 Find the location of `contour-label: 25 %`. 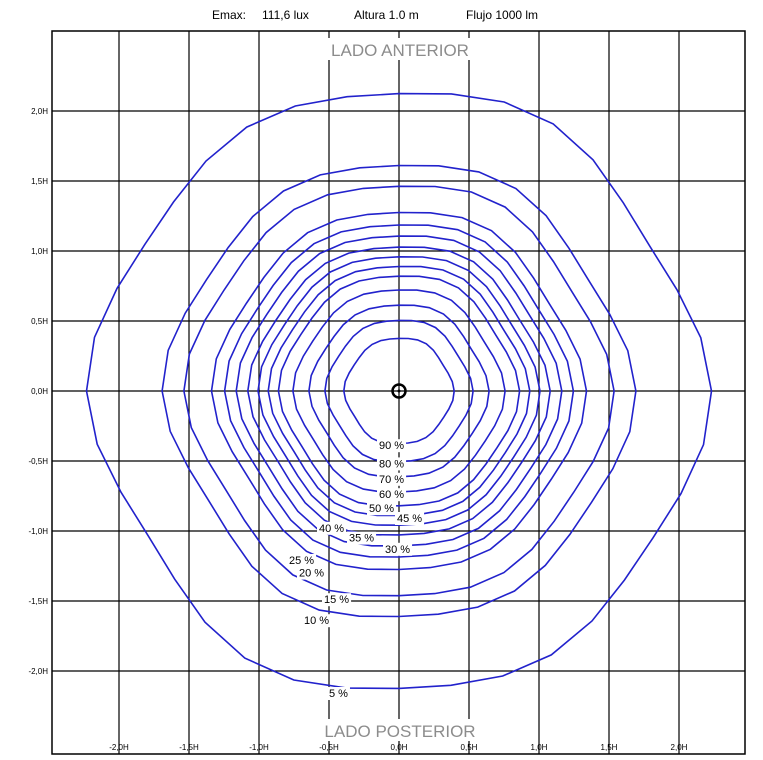

contour-label: 25 % is located at coordinates (301, 561).